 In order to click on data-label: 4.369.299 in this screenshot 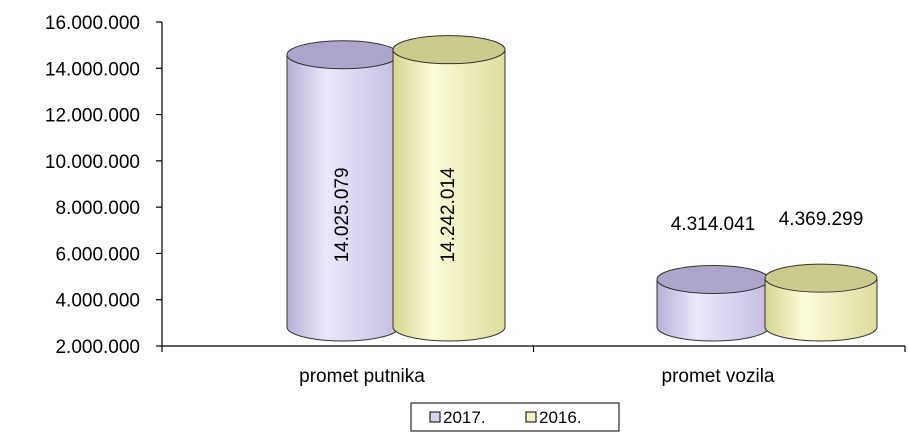, I will do `click(821, 219)`.